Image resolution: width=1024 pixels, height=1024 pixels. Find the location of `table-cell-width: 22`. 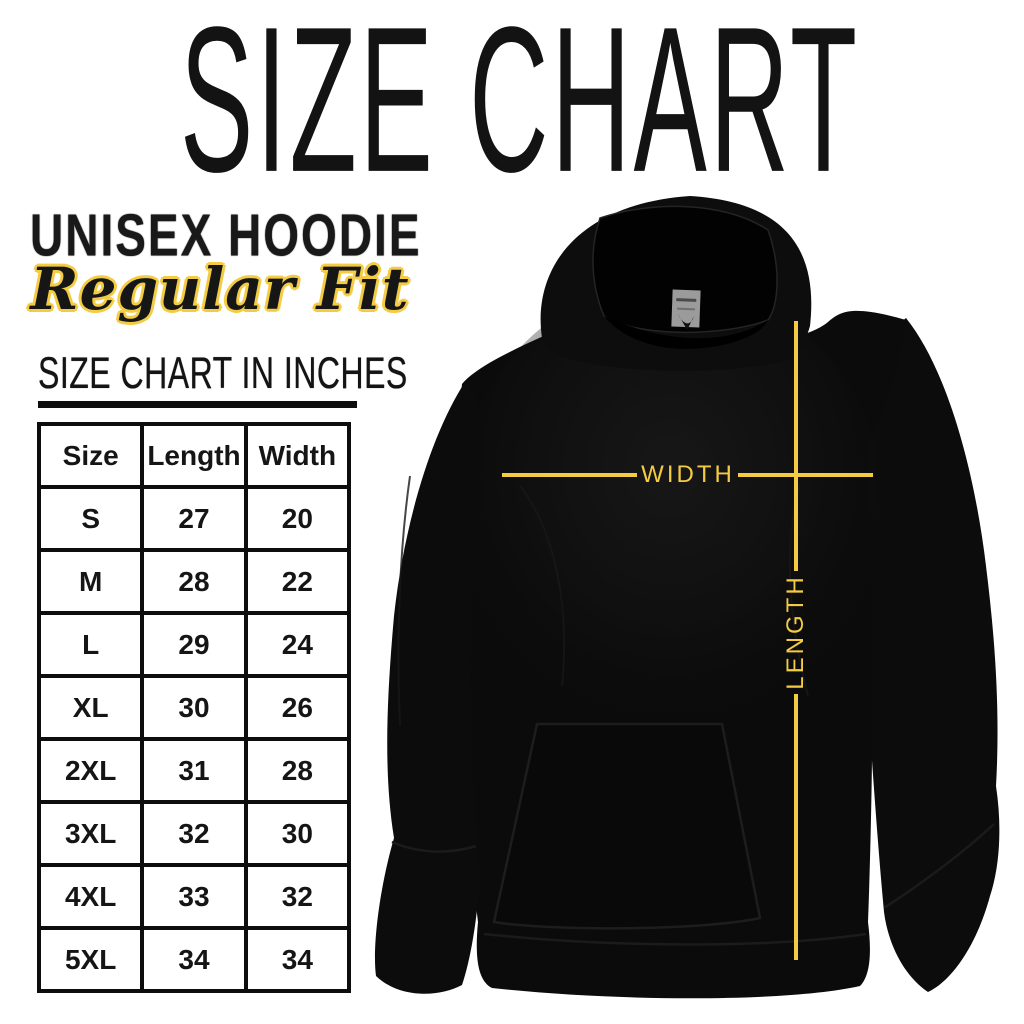

table-cell-width: 22 is located at coordinates (297, 581).